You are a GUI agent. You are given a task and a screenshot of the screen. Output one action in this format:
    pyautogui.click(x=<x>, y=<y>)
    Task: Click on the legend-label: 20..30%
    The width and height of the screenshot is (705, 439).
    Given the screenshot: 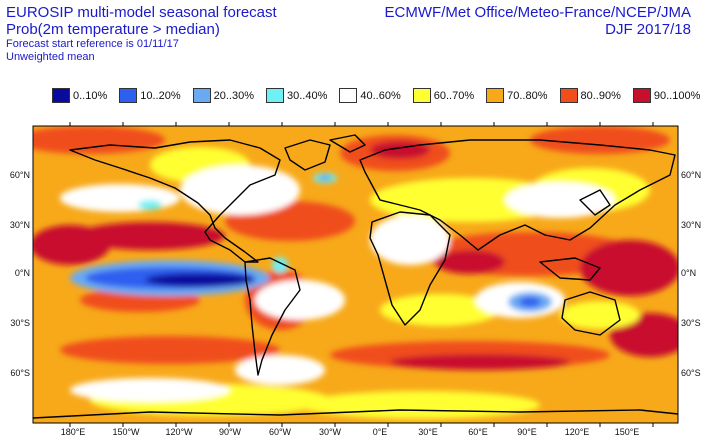 What is the action you would take?
    pyautogui.click(x=233, y=95)
    